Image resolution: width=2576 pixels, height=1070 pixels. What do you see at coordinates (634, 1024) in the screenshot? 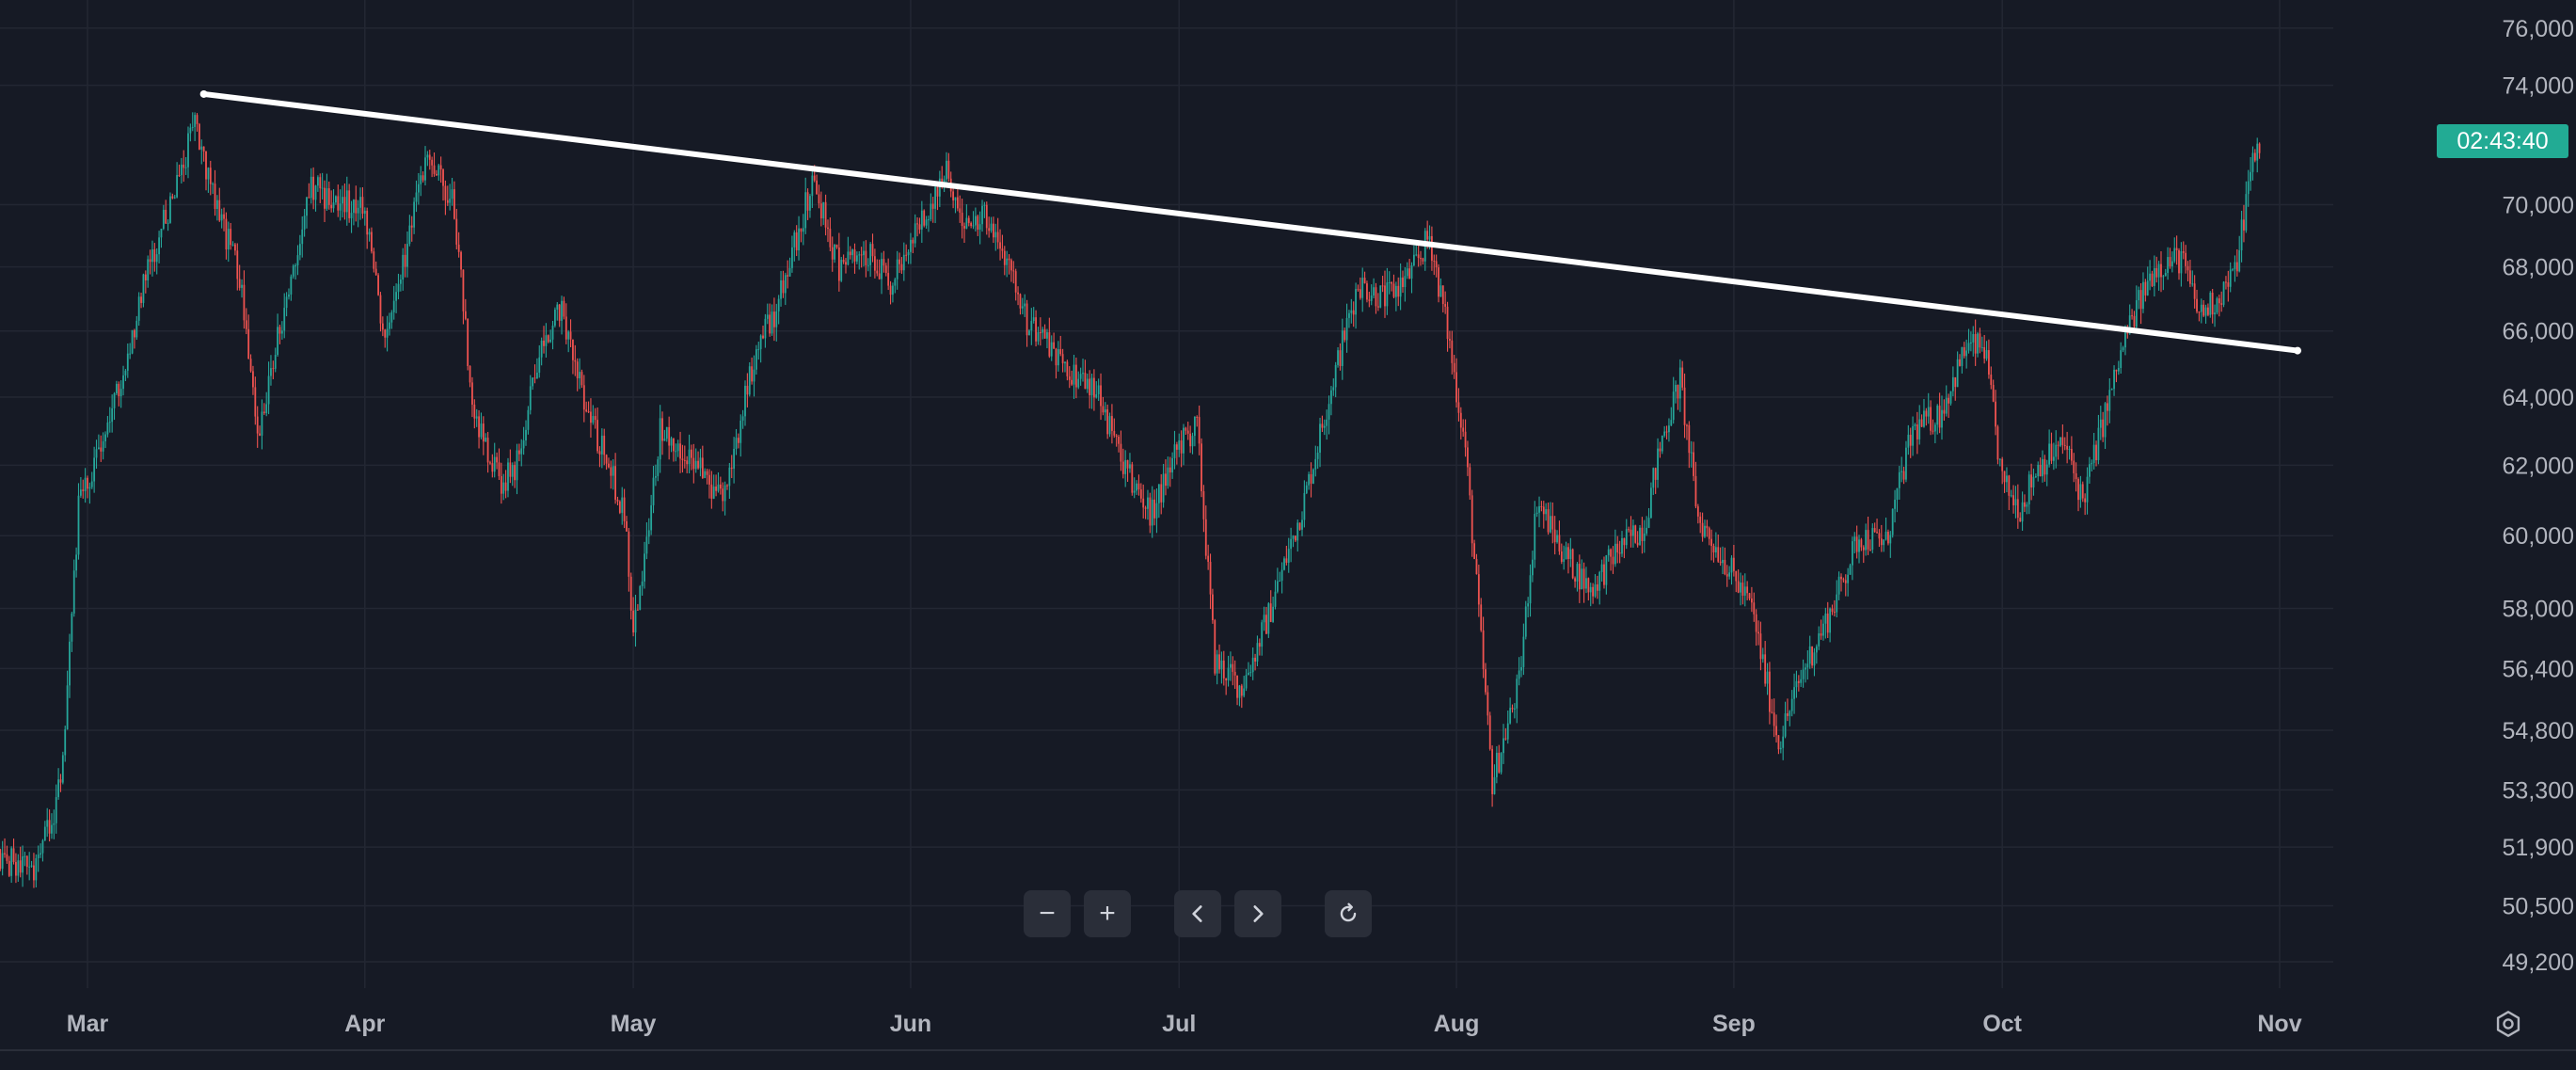
I see `x-tick-label: May` at bounding box center [634, 1024].